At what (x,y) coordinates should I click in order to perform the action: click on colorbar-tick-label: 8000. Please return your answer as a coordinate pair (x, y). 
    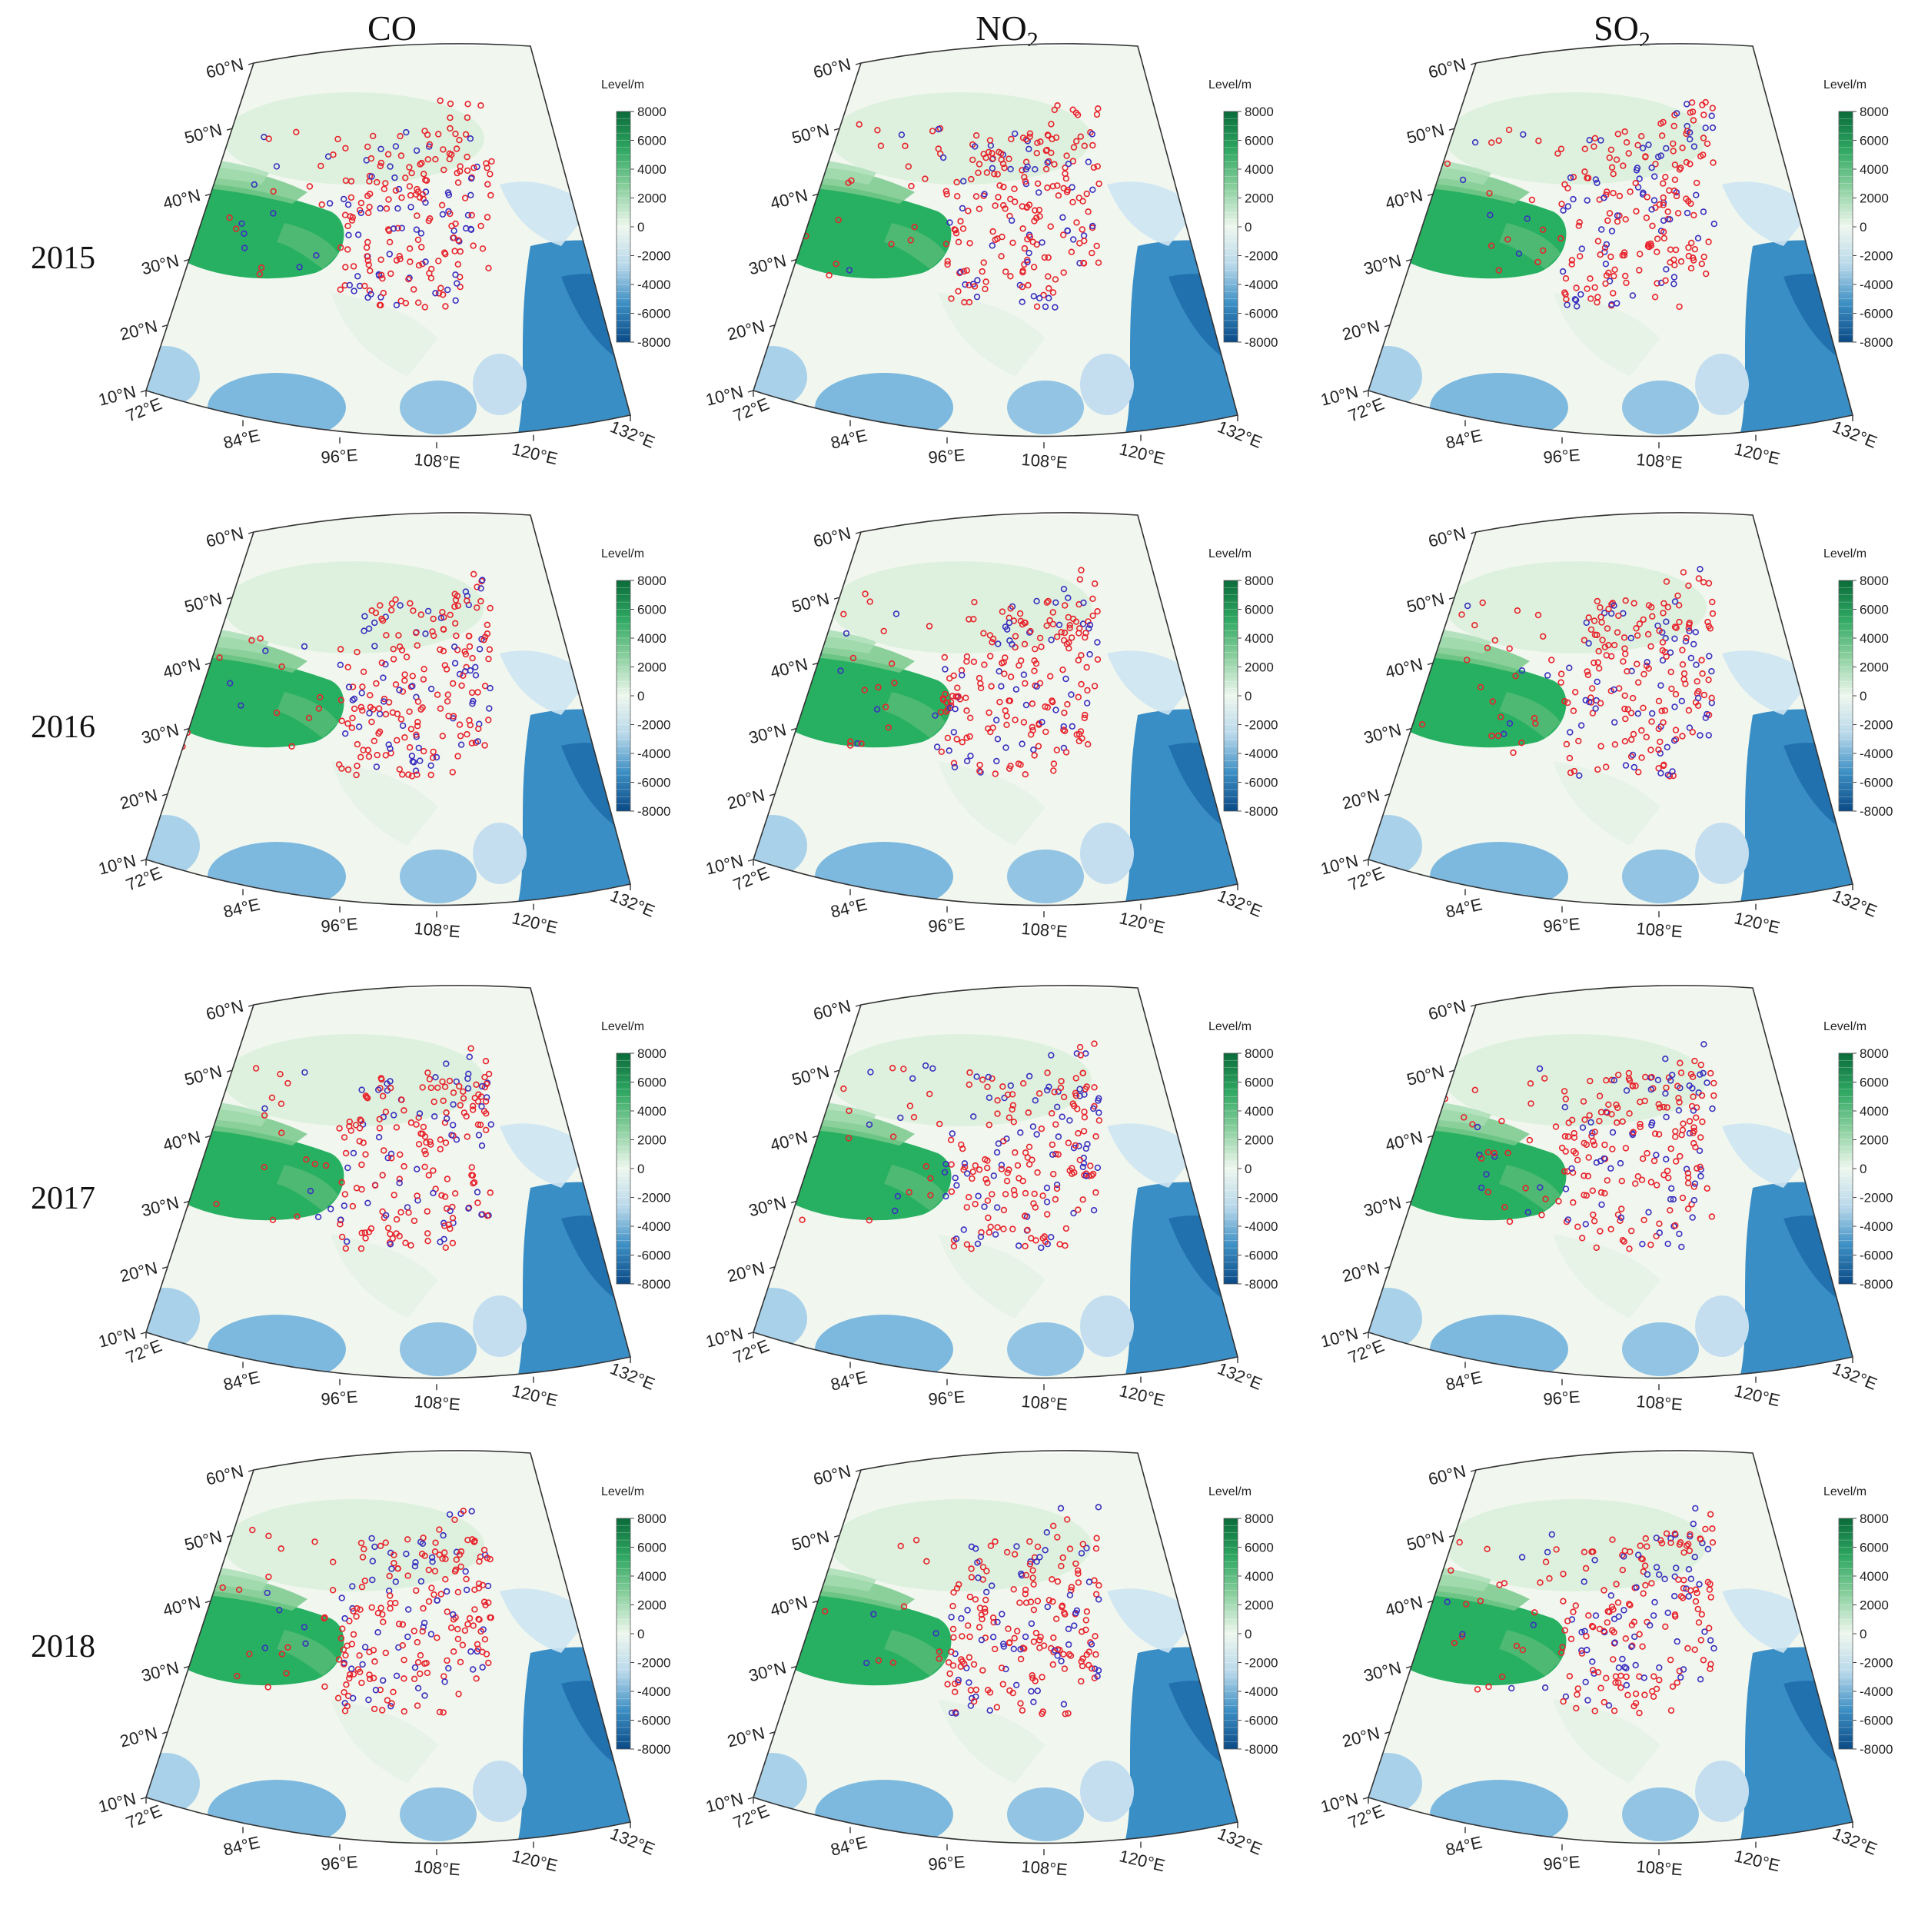
    Looking at the image, I should click on (1874, 1053).